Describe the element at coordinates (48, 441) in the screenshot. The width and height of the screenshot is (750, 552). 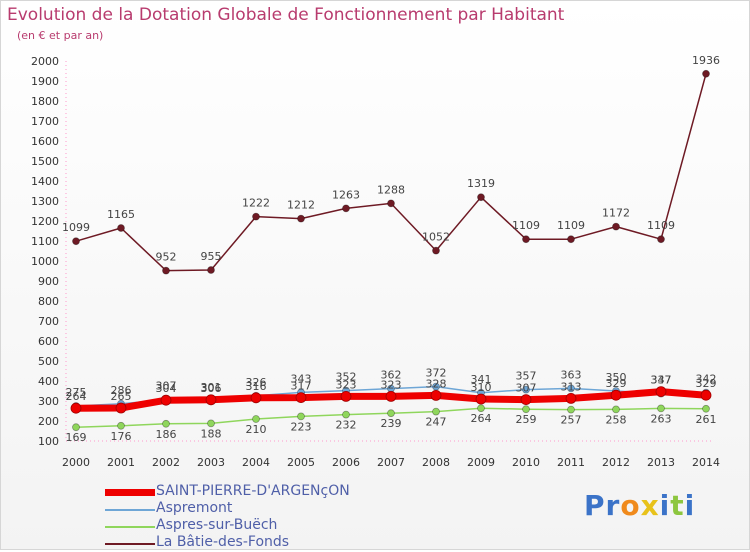
I see `y-tick-label: 100` at that location.